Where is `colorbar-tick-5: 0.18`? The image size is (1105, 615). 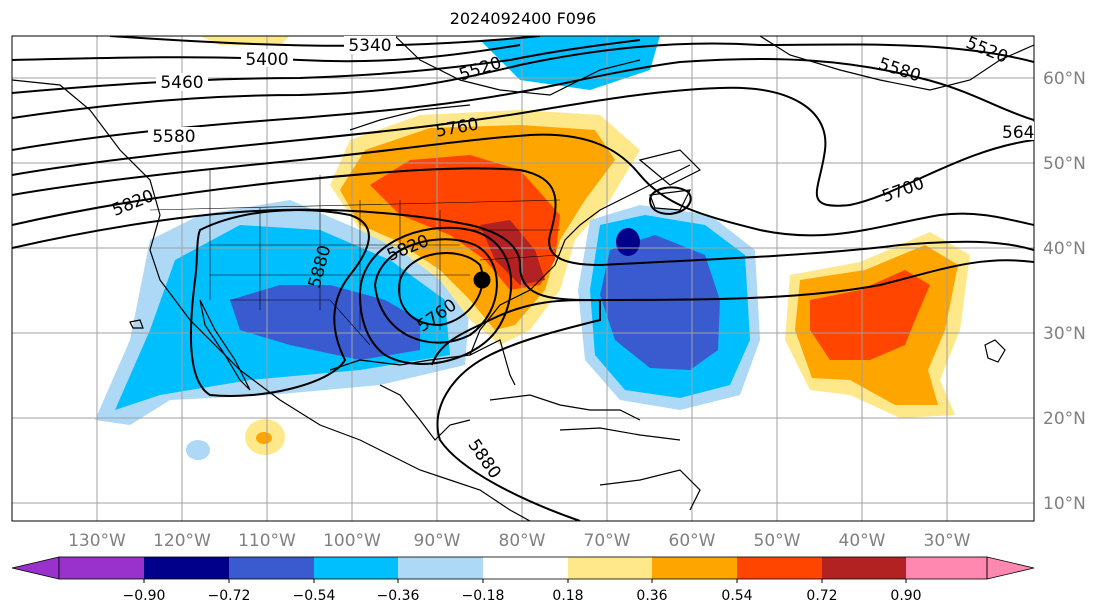 colorbar-tick-5: 0.18 is located at coordinates (567, 596).